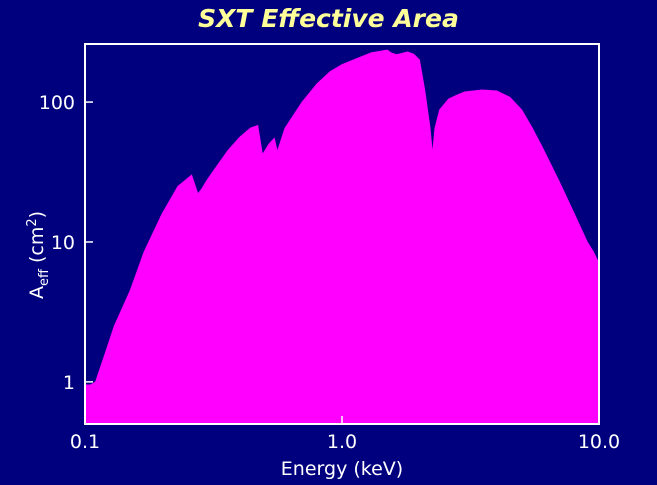 The height and width of the screenshot is (485, 657). What do you see at coordinates (328, 18) in the screenshot?
I see `chart-title: SXT Effective Area` at bounding box center [328, 18].